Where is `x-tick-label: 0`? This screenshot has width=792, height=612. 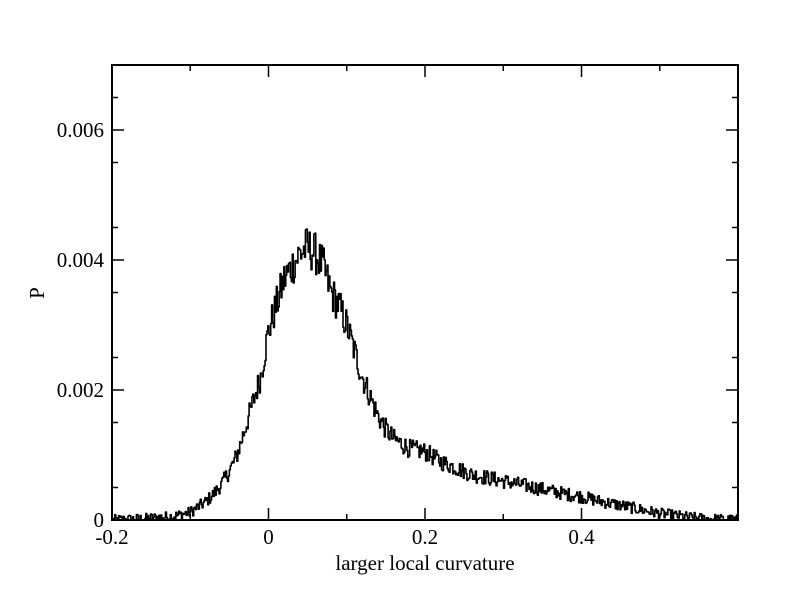
x-tick-label: 0 is located at coordinates (268, 537).